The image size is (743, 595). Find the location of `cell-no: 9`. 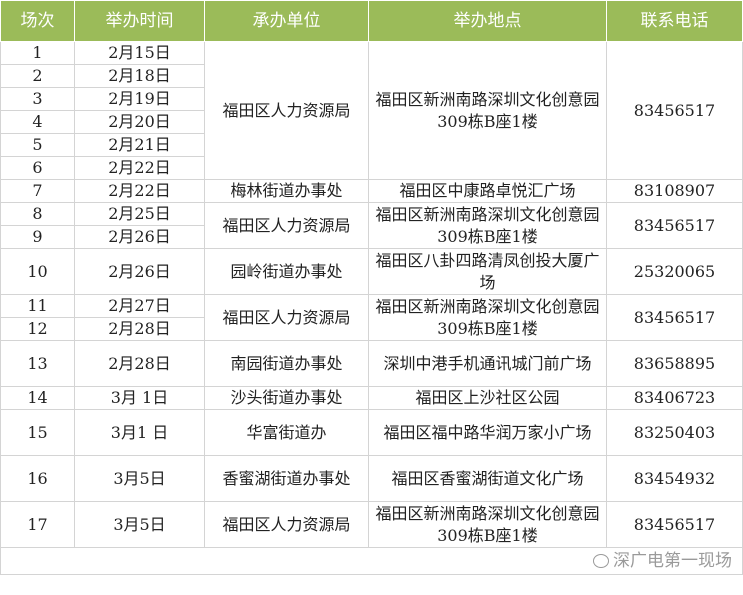

cell-no: 9 is located at coordinates (37, 237).